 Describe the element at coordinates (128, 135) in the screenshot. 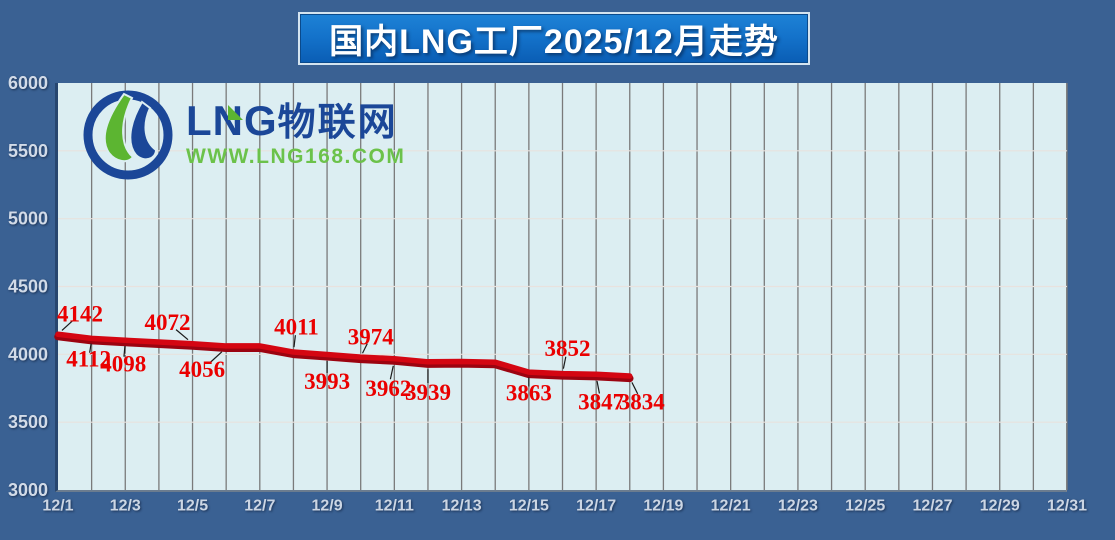

I see `lng-logo-flame-icon` at that location.